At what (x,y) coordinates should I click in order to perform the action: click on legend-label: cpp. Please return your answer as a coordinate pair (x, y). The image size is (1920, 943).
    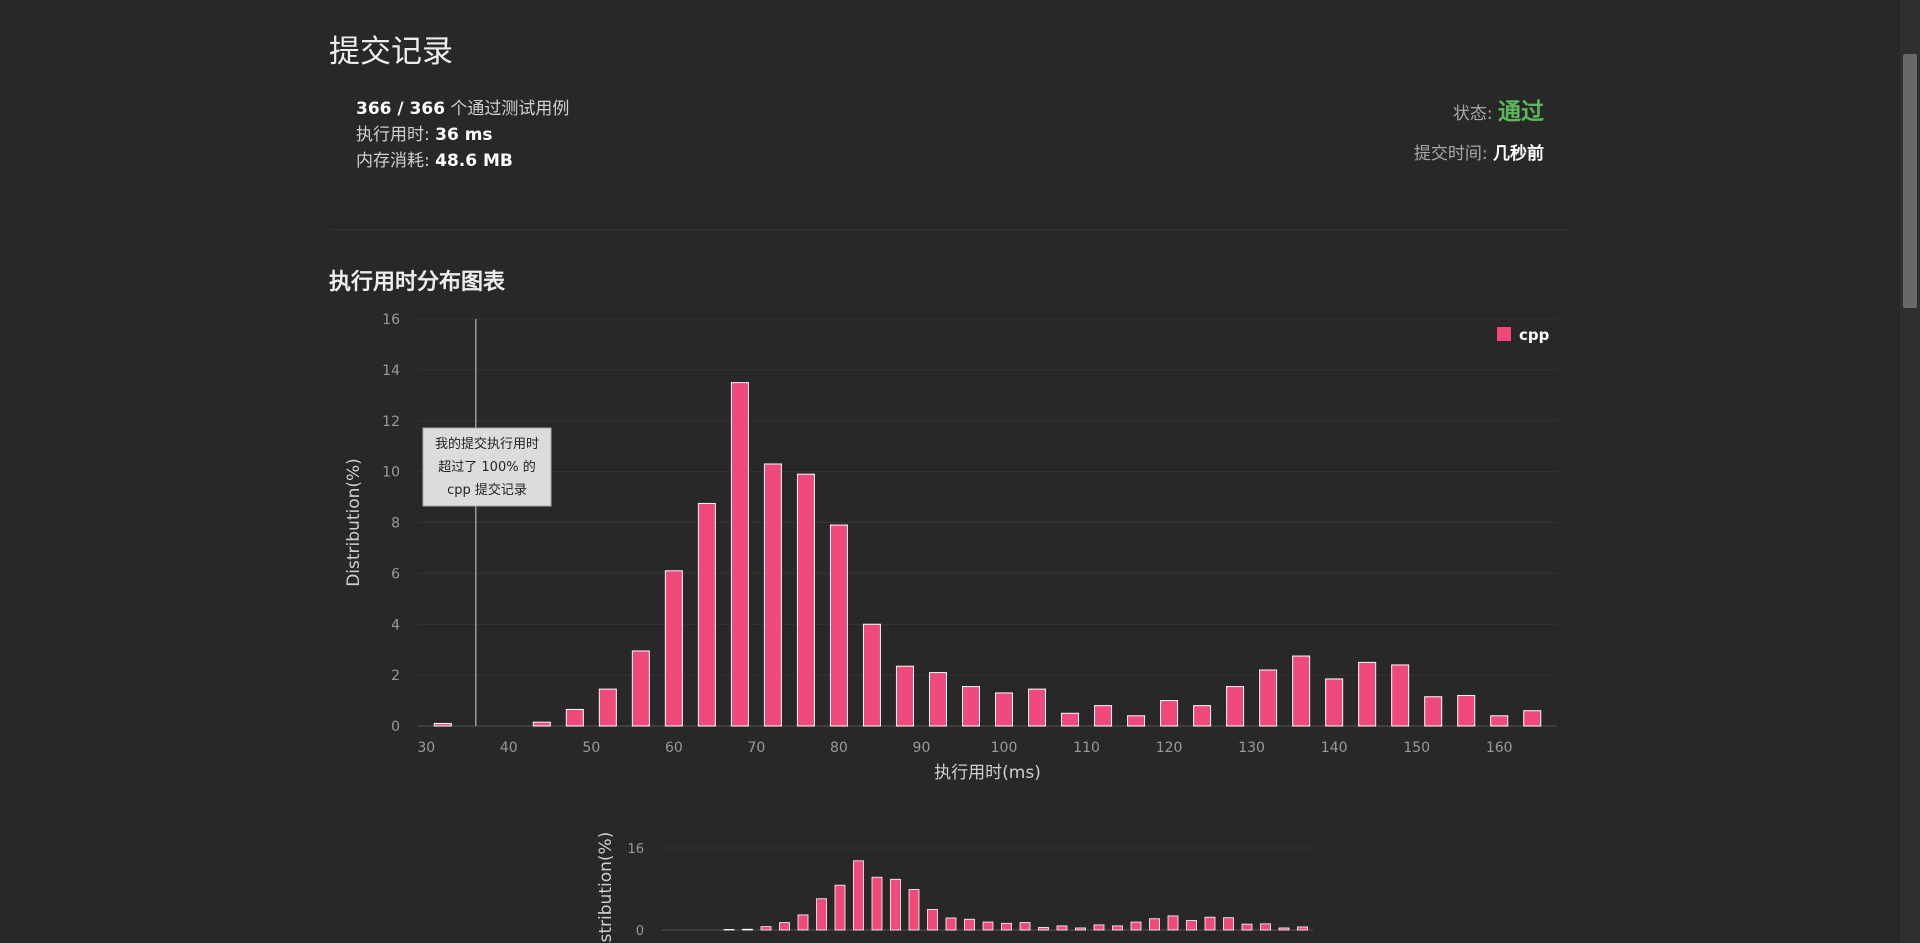
    Looking at the image, I should click on (1534, 335).